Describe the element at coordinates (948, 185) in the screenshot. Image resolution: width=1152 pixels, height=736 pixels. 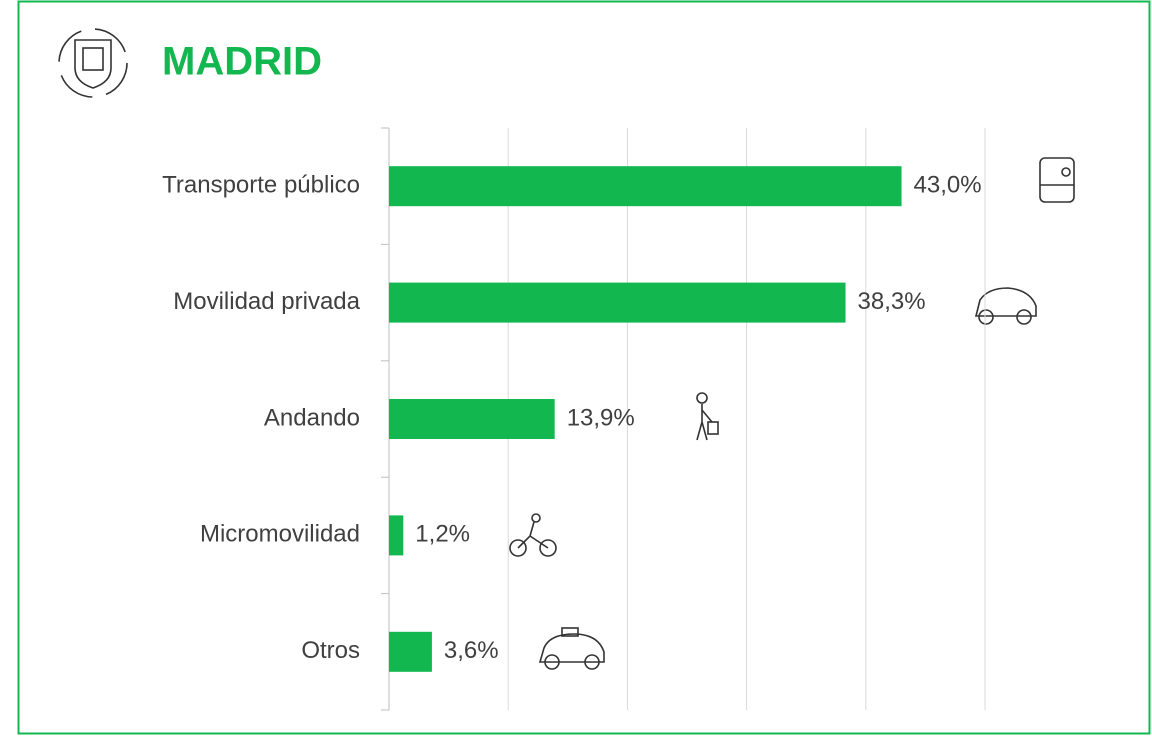
I see `data-label: 43,0%` at that location.